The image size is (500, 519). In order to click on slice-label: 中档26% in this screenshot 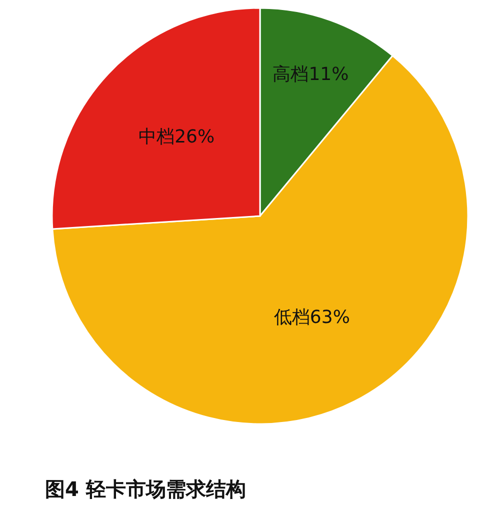, I will do `click(176, 137)`.